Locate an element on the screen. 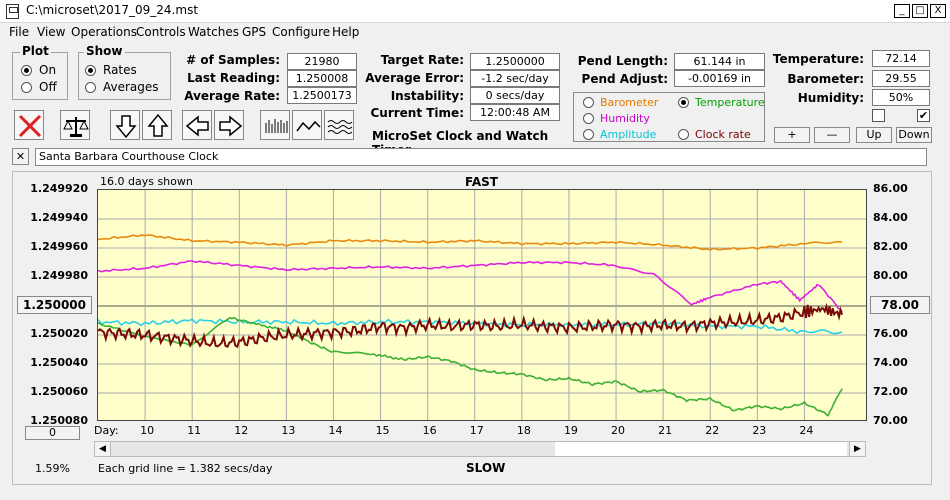 Image resolution: width=950 pixels, height=500 pixels. pend-adjust-value: -0.00169 in is located at coordinates (719, 78).